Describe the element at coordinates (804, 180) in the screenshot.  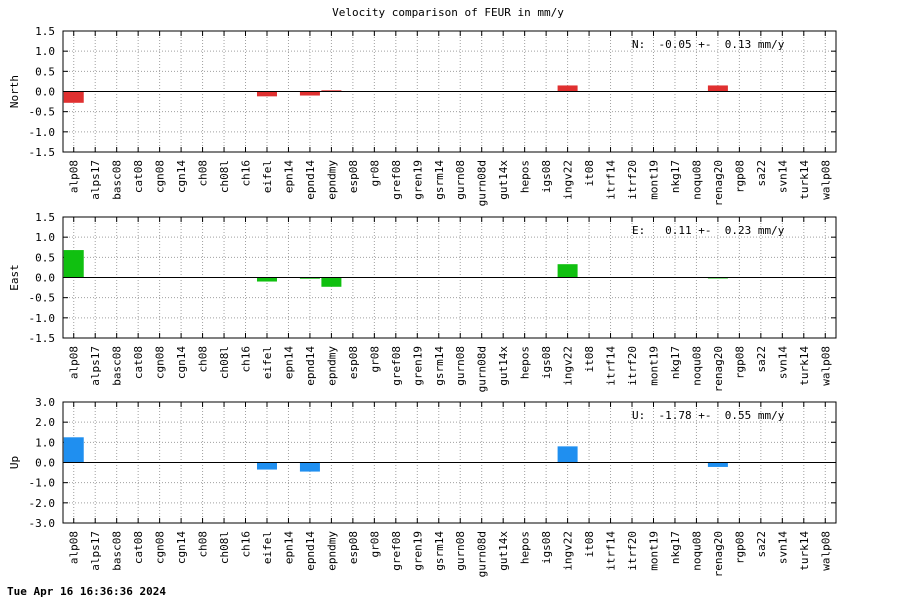
I see `panel-north-xlabel-turk14: turk14` at that location.